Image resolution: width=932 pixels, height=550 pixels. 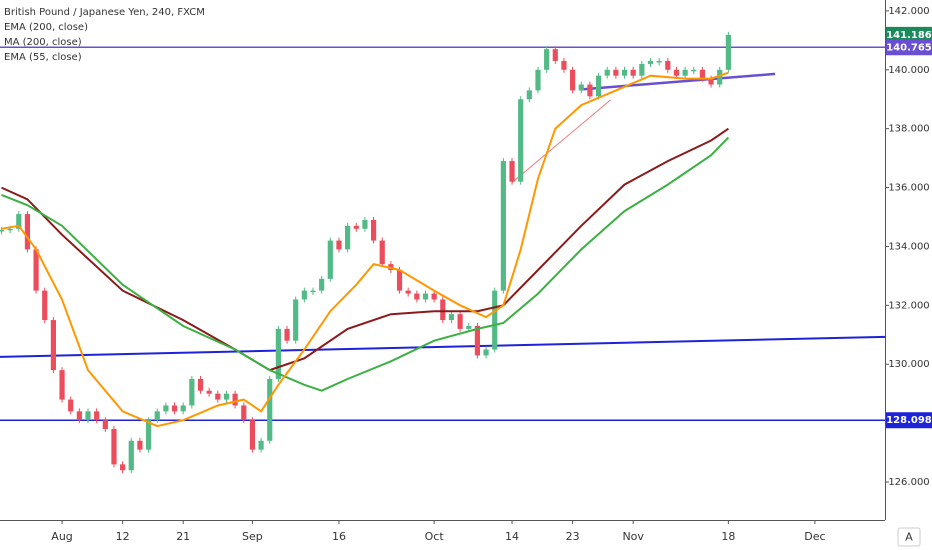 What do you see at coordinates (252, 536) in the screenshot?
I see `x-tick-label: Sep` at bounding box center [252, 536].